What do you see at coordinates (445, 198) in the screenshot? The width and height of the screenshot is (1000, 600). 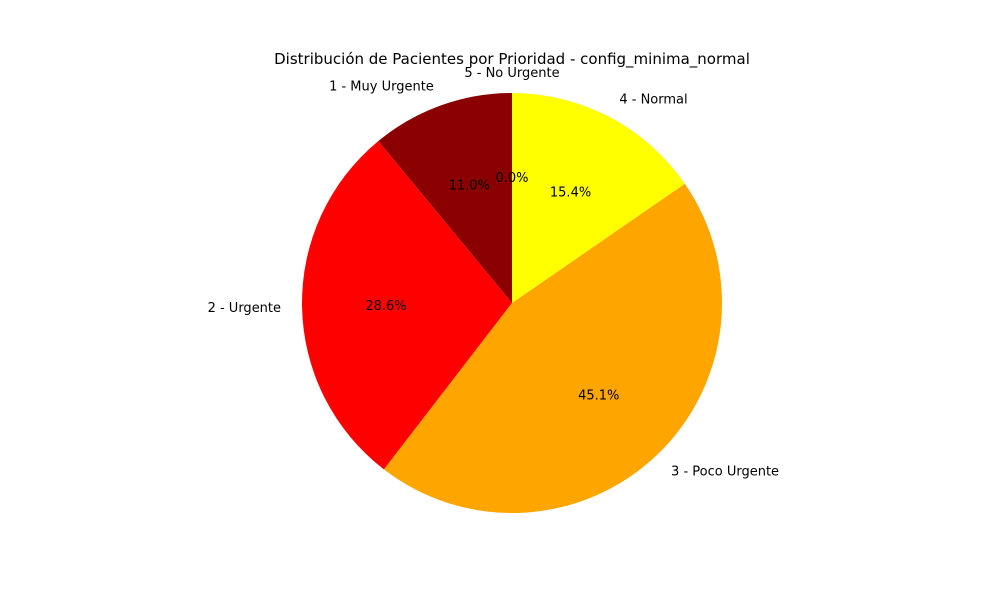 I see `pie-slice-muy-urgente` at bounding box center [445, 198].